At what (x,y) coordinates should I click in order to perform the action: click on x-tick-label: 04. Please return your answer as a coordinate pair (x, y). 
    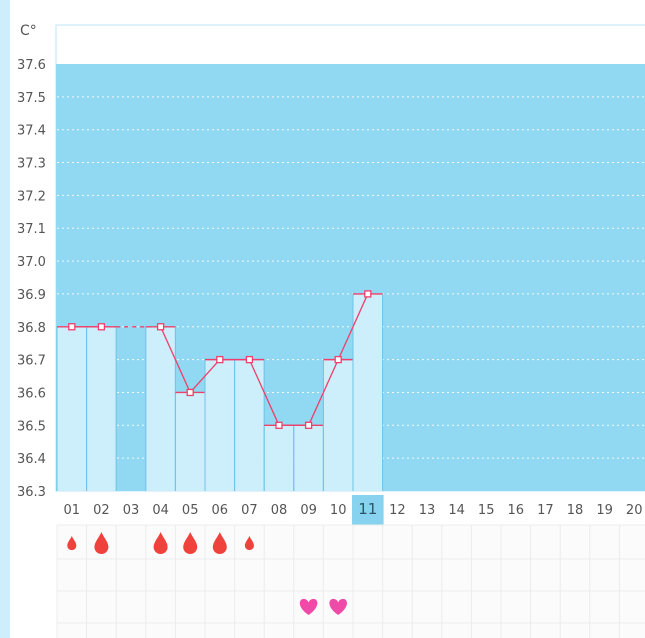
    Looking at the image, I should click on (160, 510).